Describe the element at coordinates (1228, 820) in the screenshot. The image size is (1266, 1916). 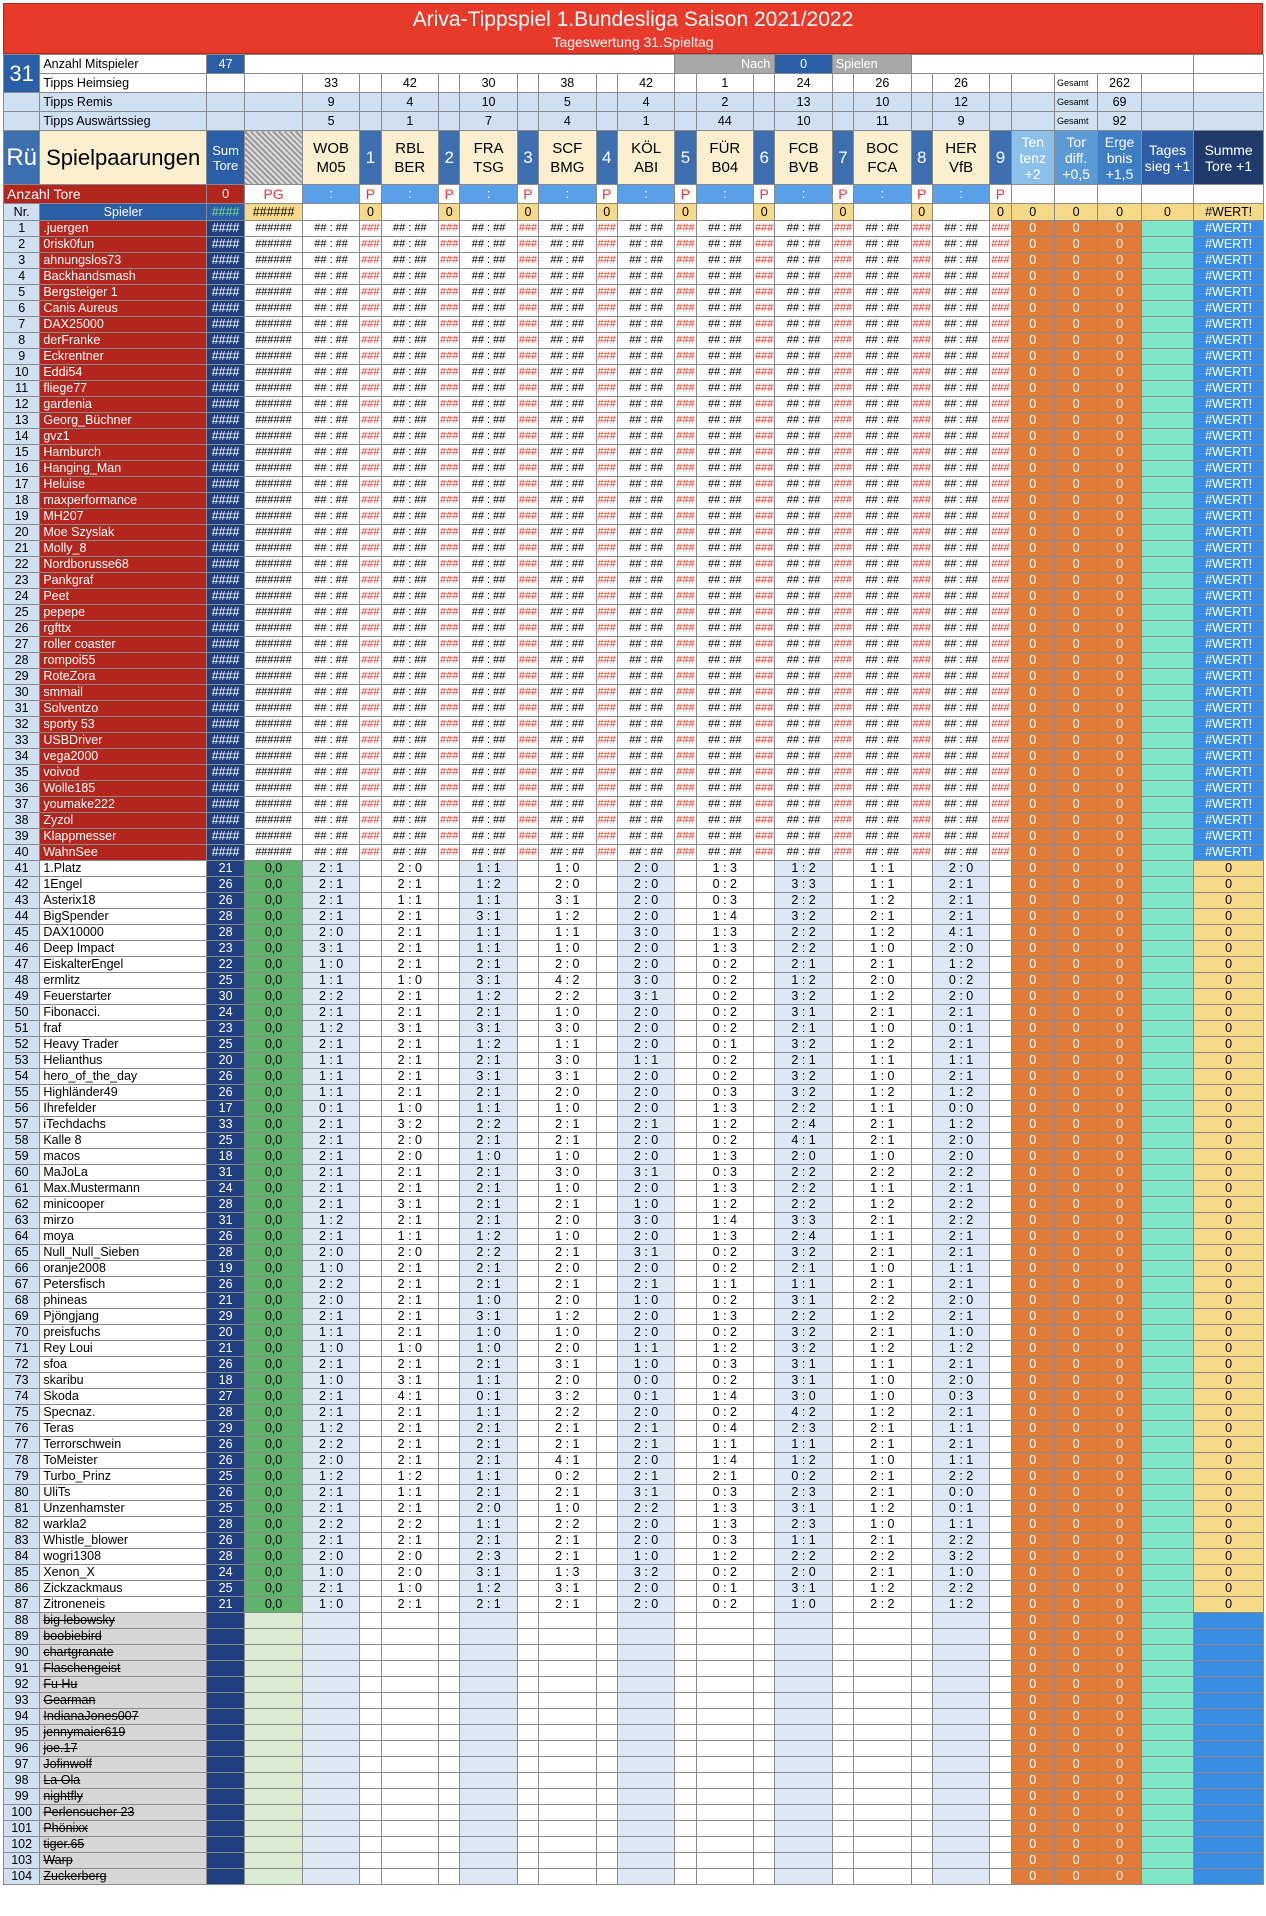
I see `summe-value: #WERT!` at that location.